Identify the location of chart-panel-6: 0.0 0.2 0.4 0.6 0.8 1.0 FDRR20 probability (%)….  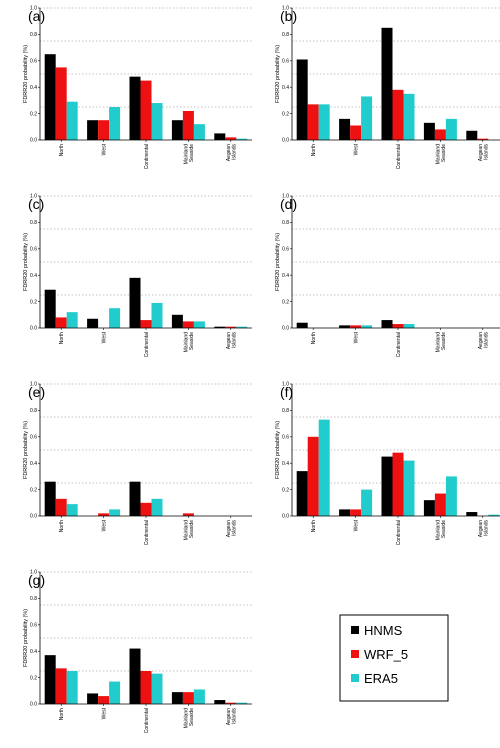
(387, 463).